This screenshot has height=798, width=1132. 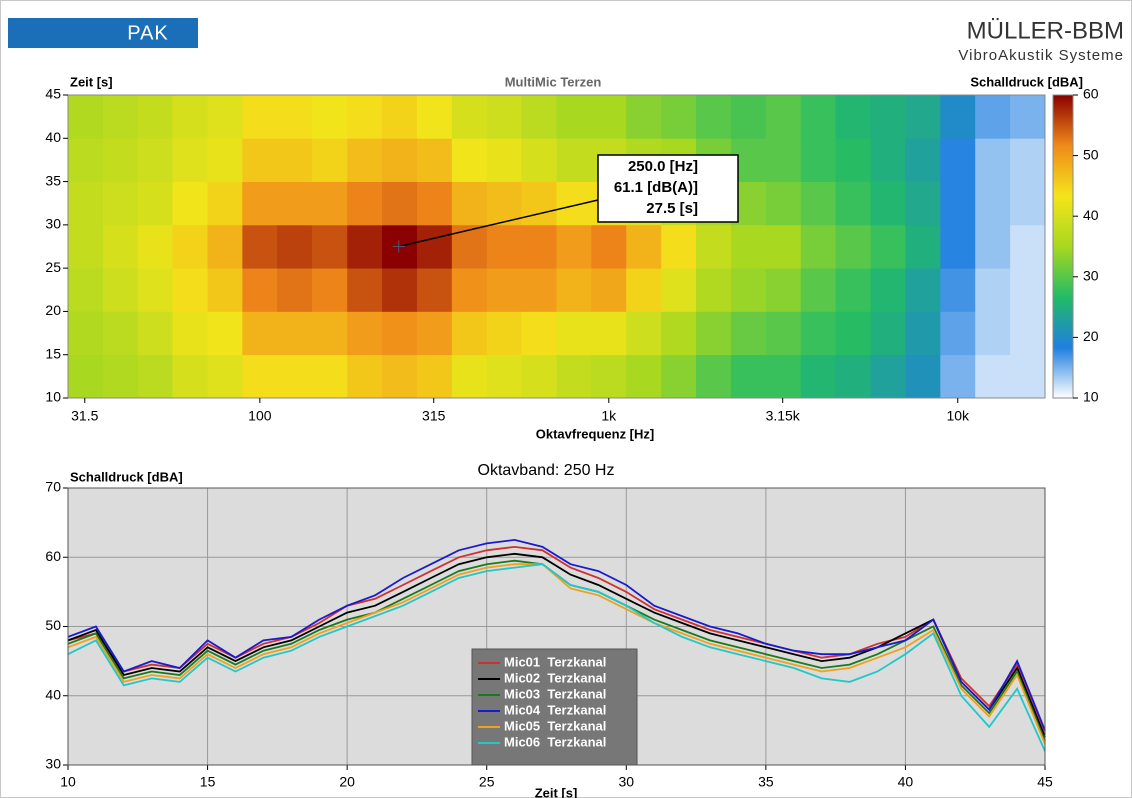 What do you see at coordinates (595, 433) in the screenshot?
I see `x-label: Oktavfrequenz [Hz]` at bounding box center [595, 433].